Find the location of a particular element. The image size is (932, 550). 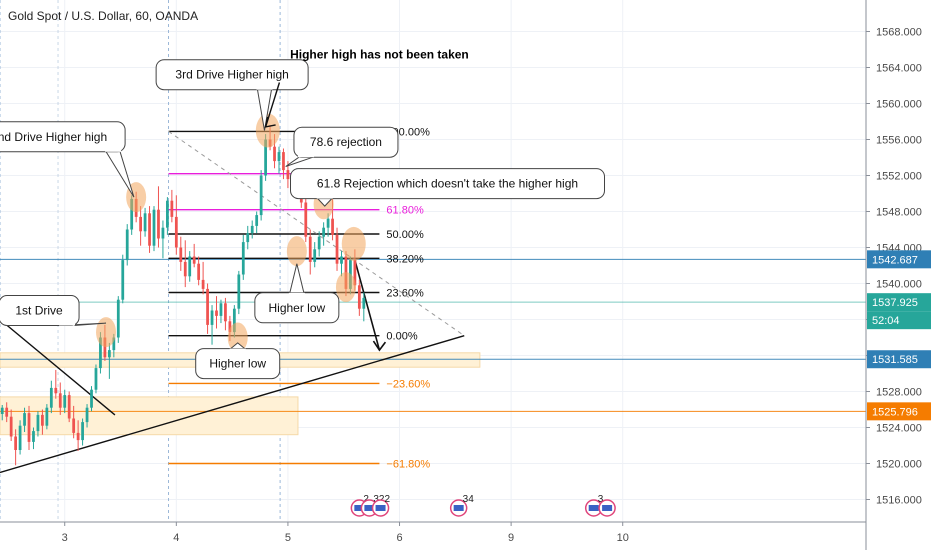

economic-events: 2322343 is located at coordinates (483, 505).